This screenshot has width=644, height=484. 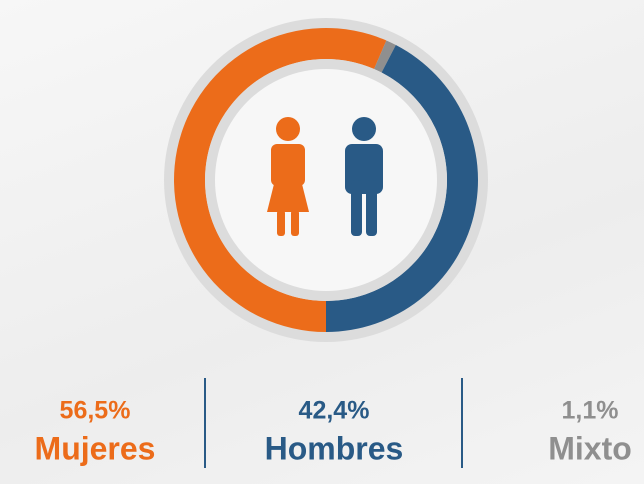 What do you see at coordinates (334, 448) in the screenshot?
I see `category-label: Hombres` at bounding box center [334, 448].